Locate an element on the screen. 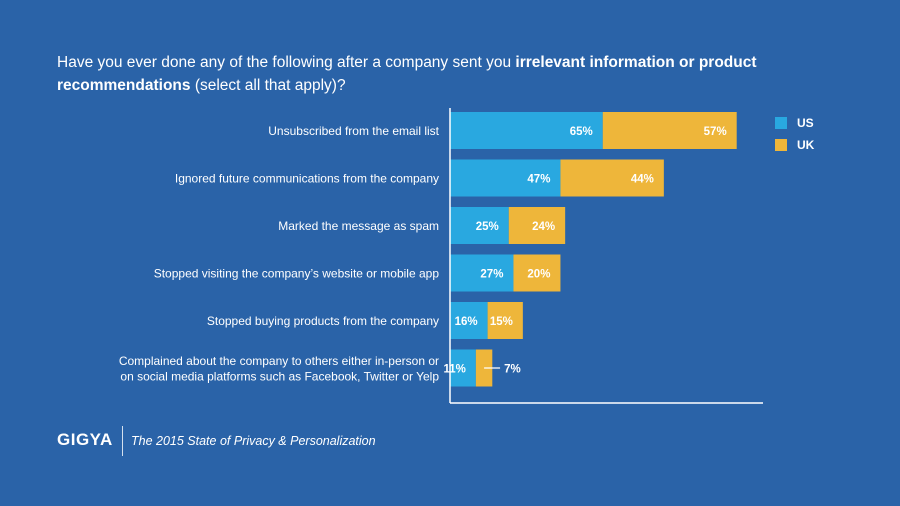  data-label-uk: 44% is located at coordinates (642, 180).